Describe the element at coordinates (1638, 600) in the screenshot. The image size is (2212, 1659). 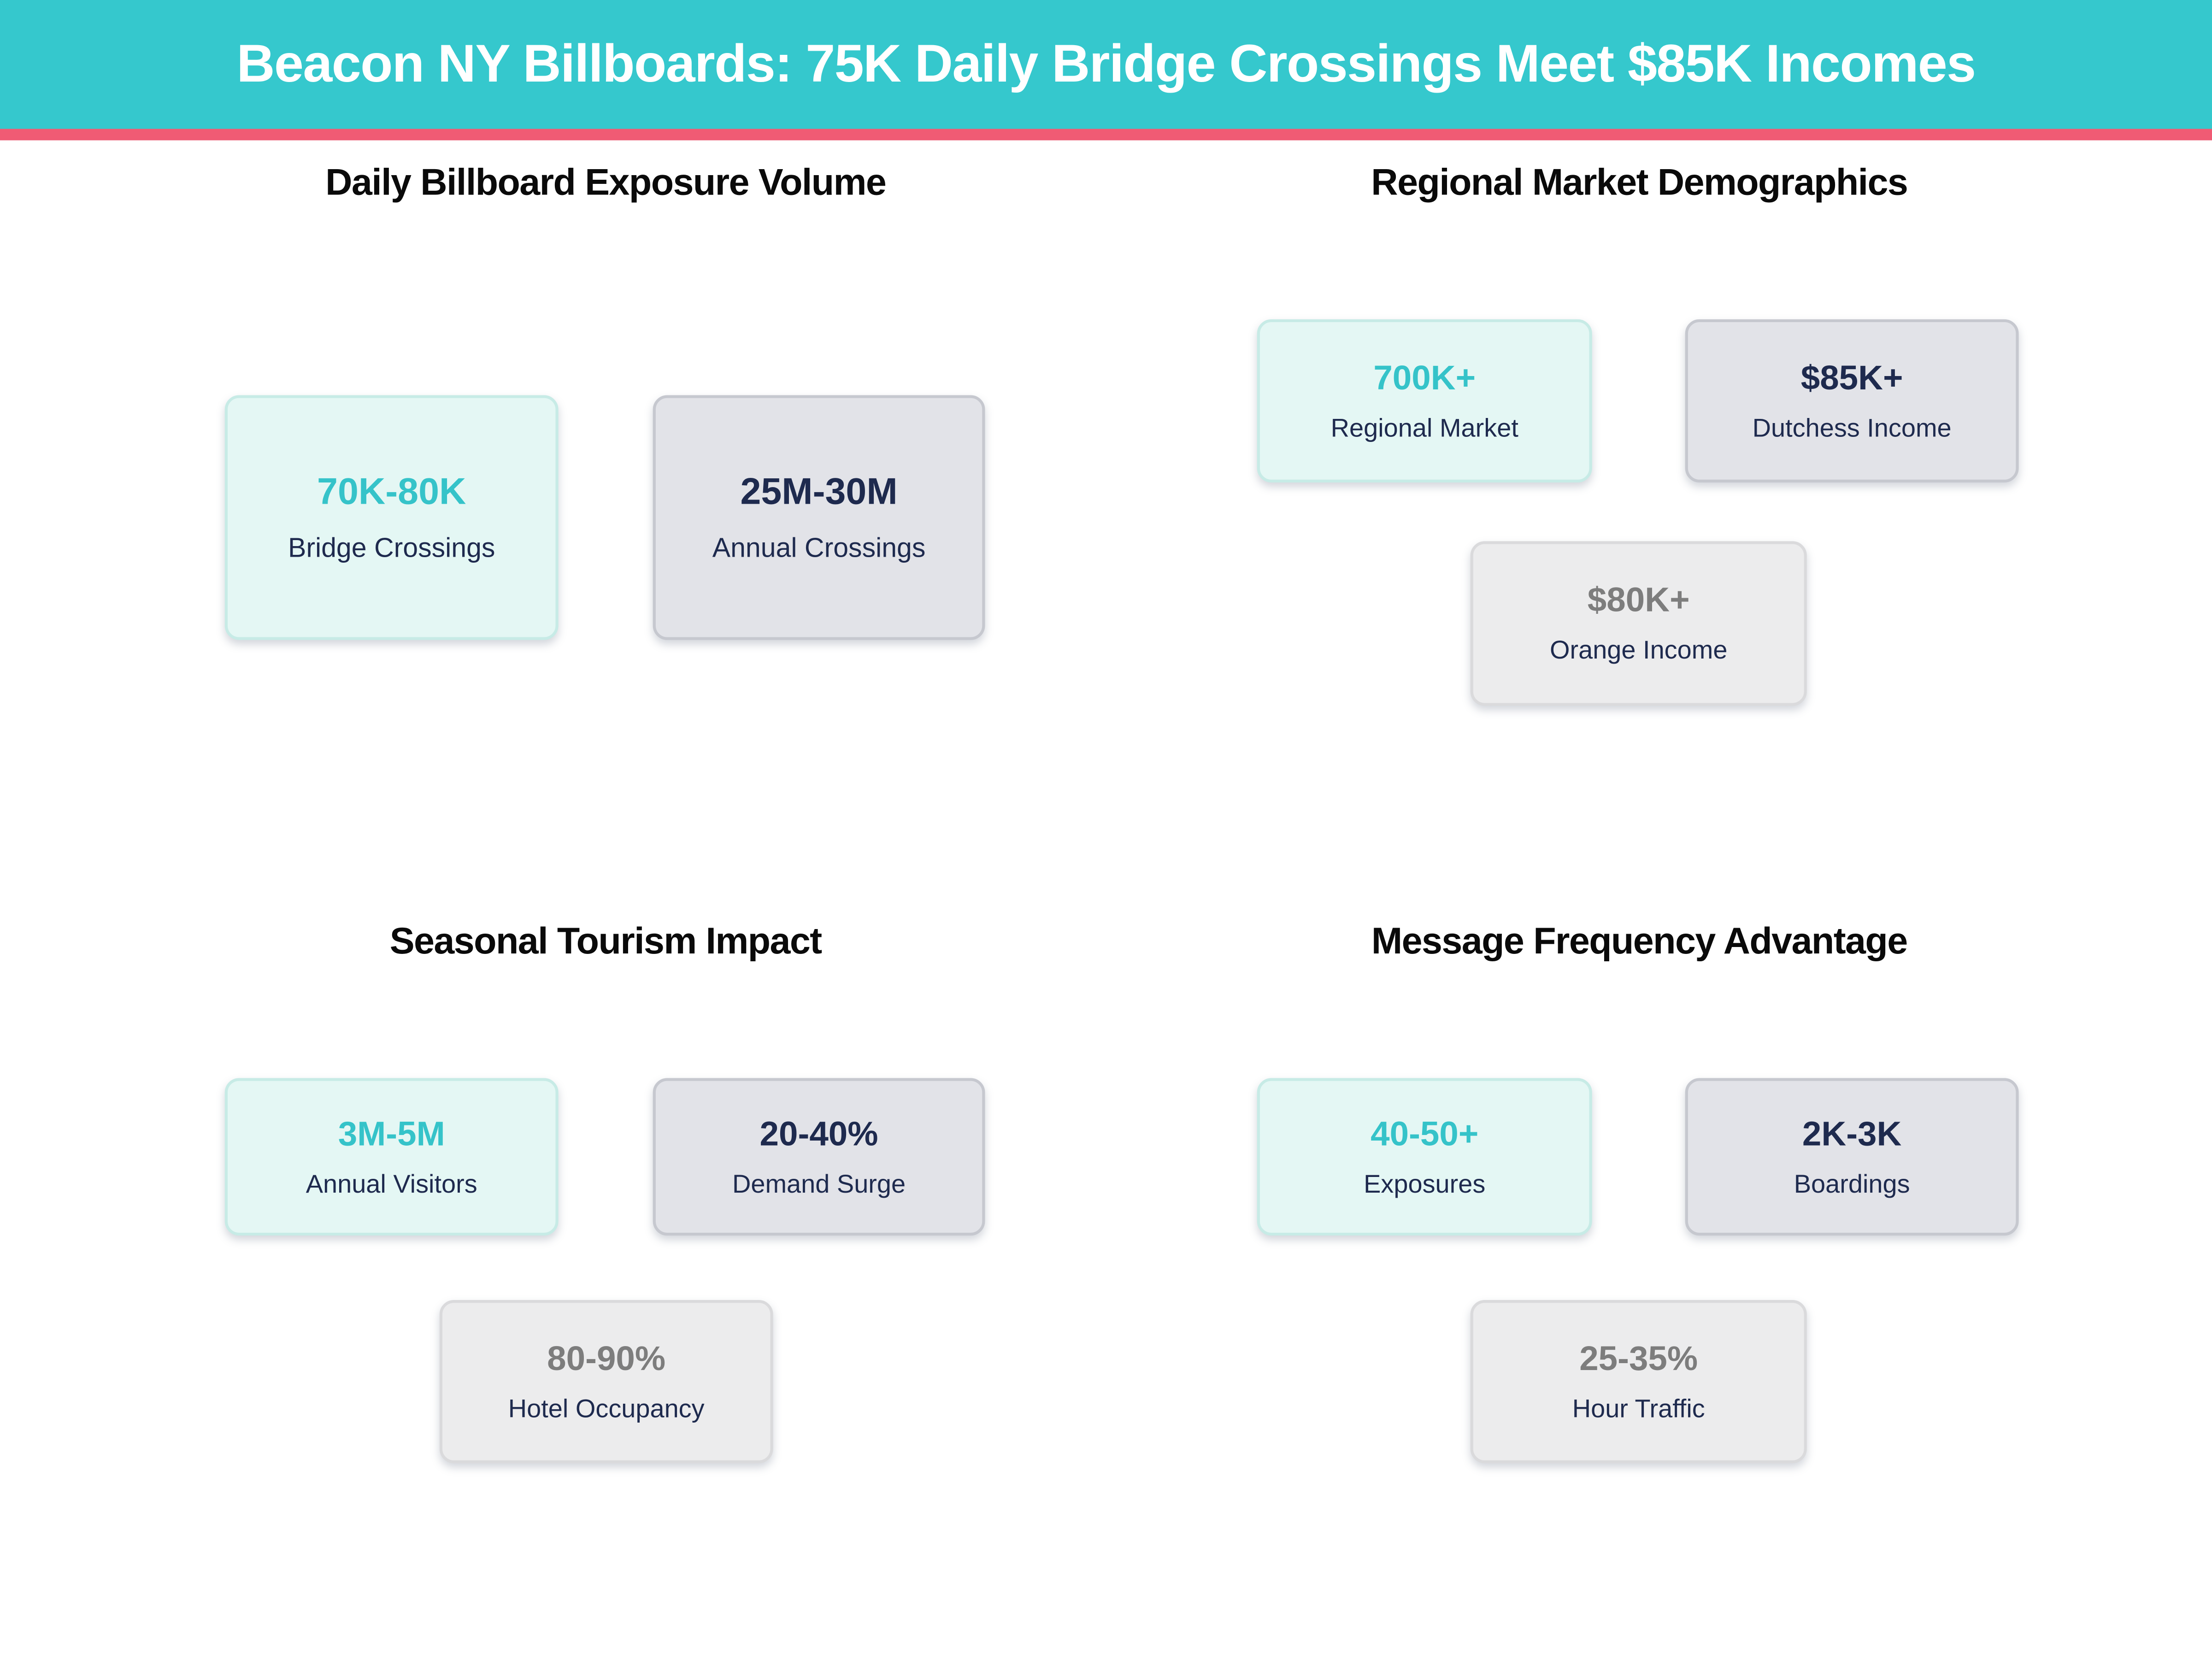
I see `stat-value: $80K+` at that location.